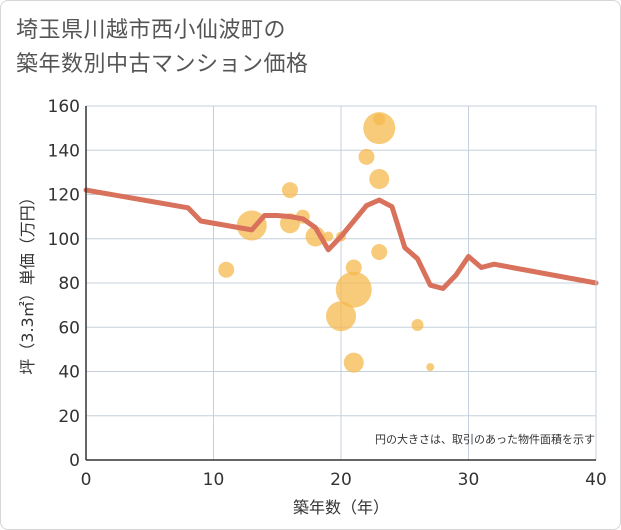  Describe the element at coordinates (64, 240) in the screenshot. I see `y-tick-label: 100` at that location.